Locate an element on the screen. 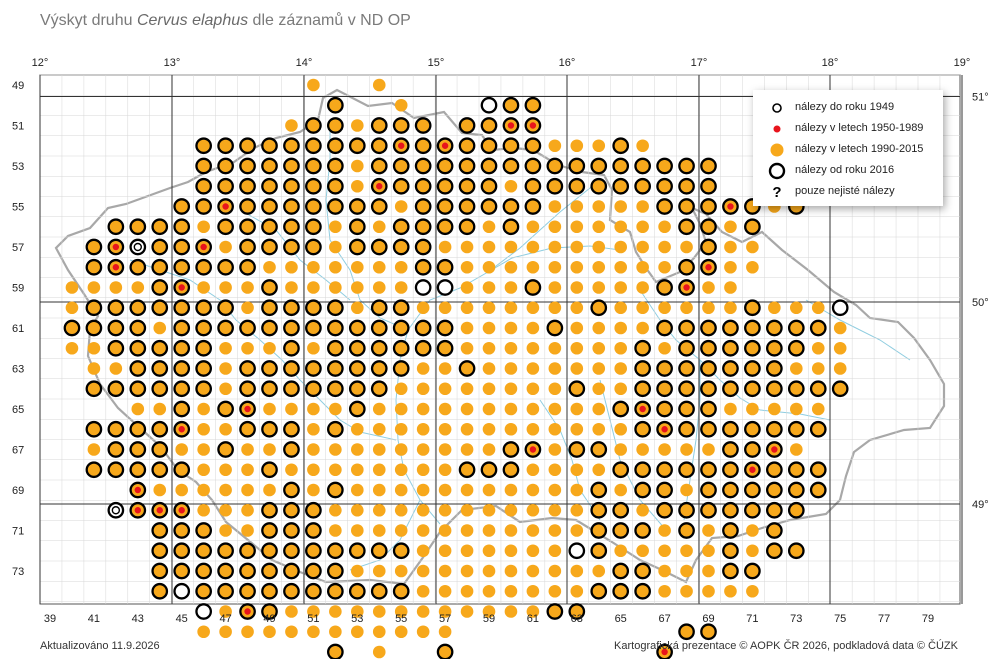  orange-dot-icon is located at coordinates (777, 150).